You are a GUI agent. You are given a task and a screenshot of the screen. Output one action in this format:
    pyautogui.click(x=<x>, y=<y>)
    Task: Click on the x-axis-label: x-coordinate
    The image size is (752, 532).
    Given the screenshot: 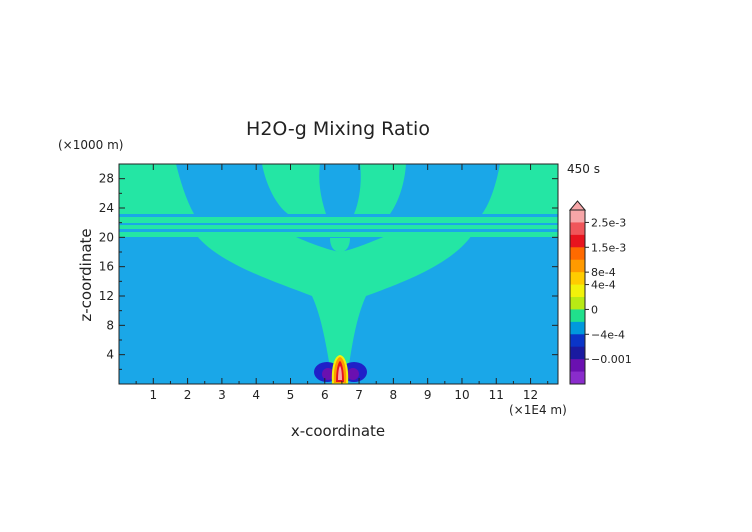 What is the action you would take?
    pyautogui.click(x=338, y=431)
    